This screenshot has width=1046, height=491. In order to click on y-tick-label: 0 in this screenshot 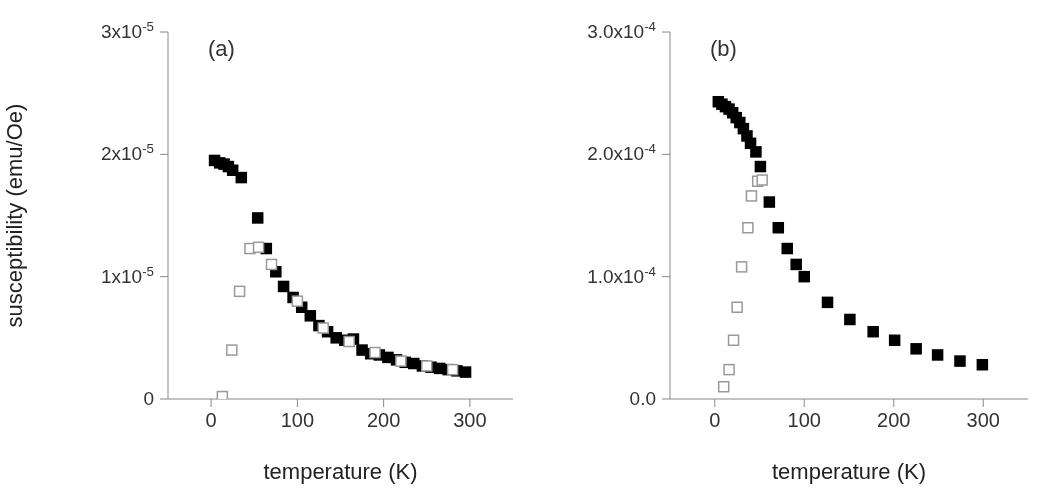, I will do `click(148, 398)`.